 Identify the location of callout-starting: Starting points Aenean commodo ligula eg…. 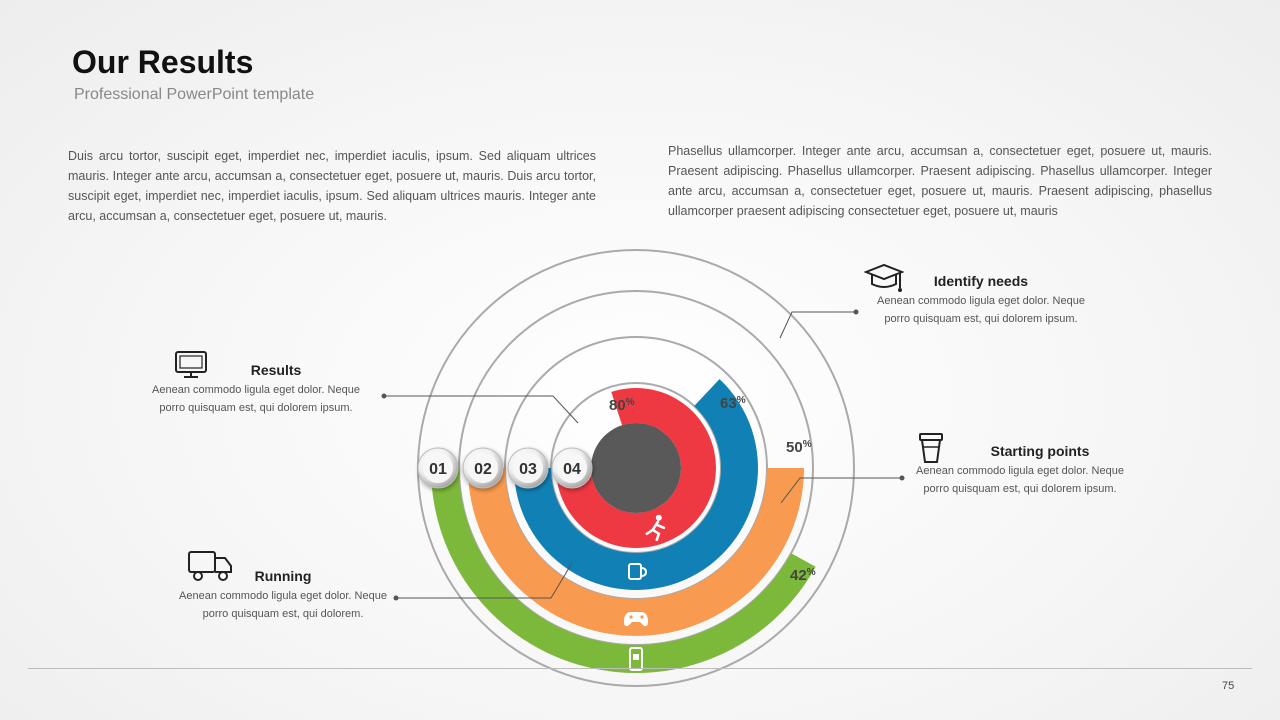
(1020, 470).